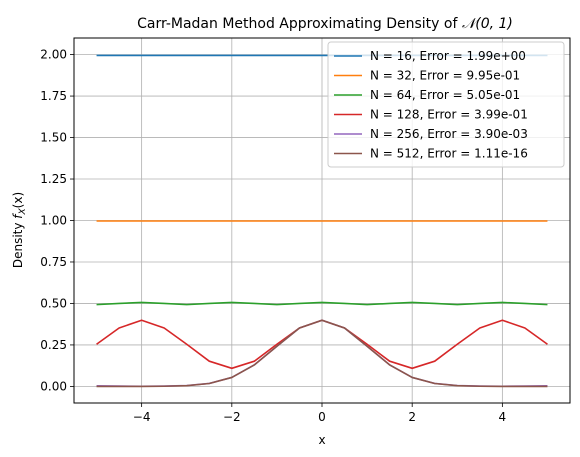 The width and height of the screenshot is (580, 457). Describe the element at coordinates (449, 115) in the screenshot. I see `legend-label: N = 128, Error = 3.99e-01` at that location.